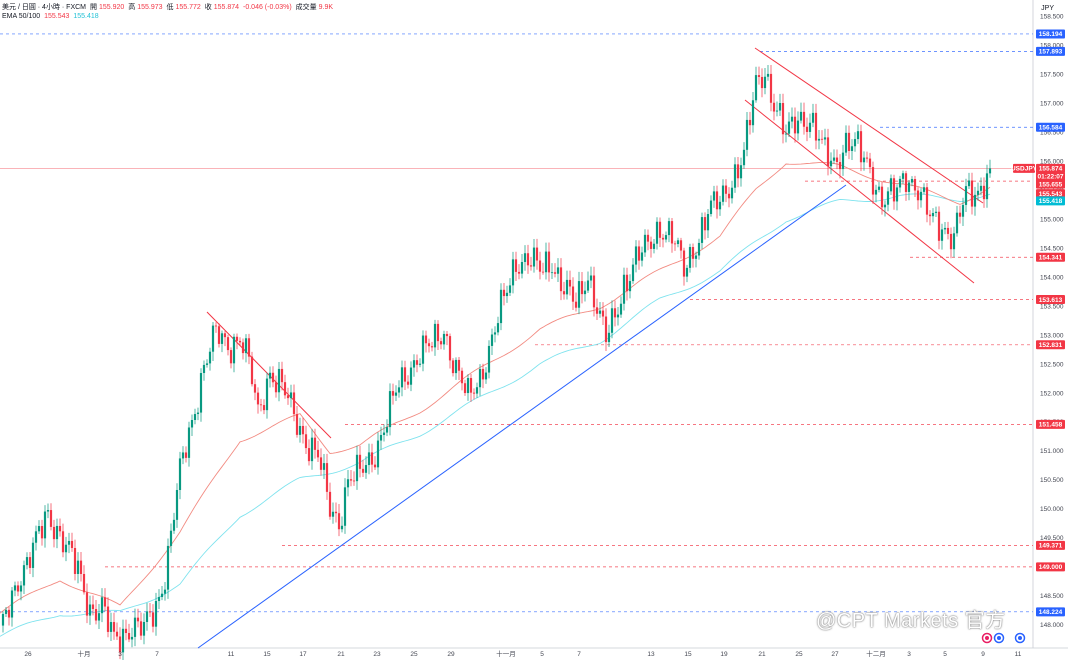 This screenshot has height=660, width=1068. I want to click on price-tick: 154.000, so click(1052, 277).